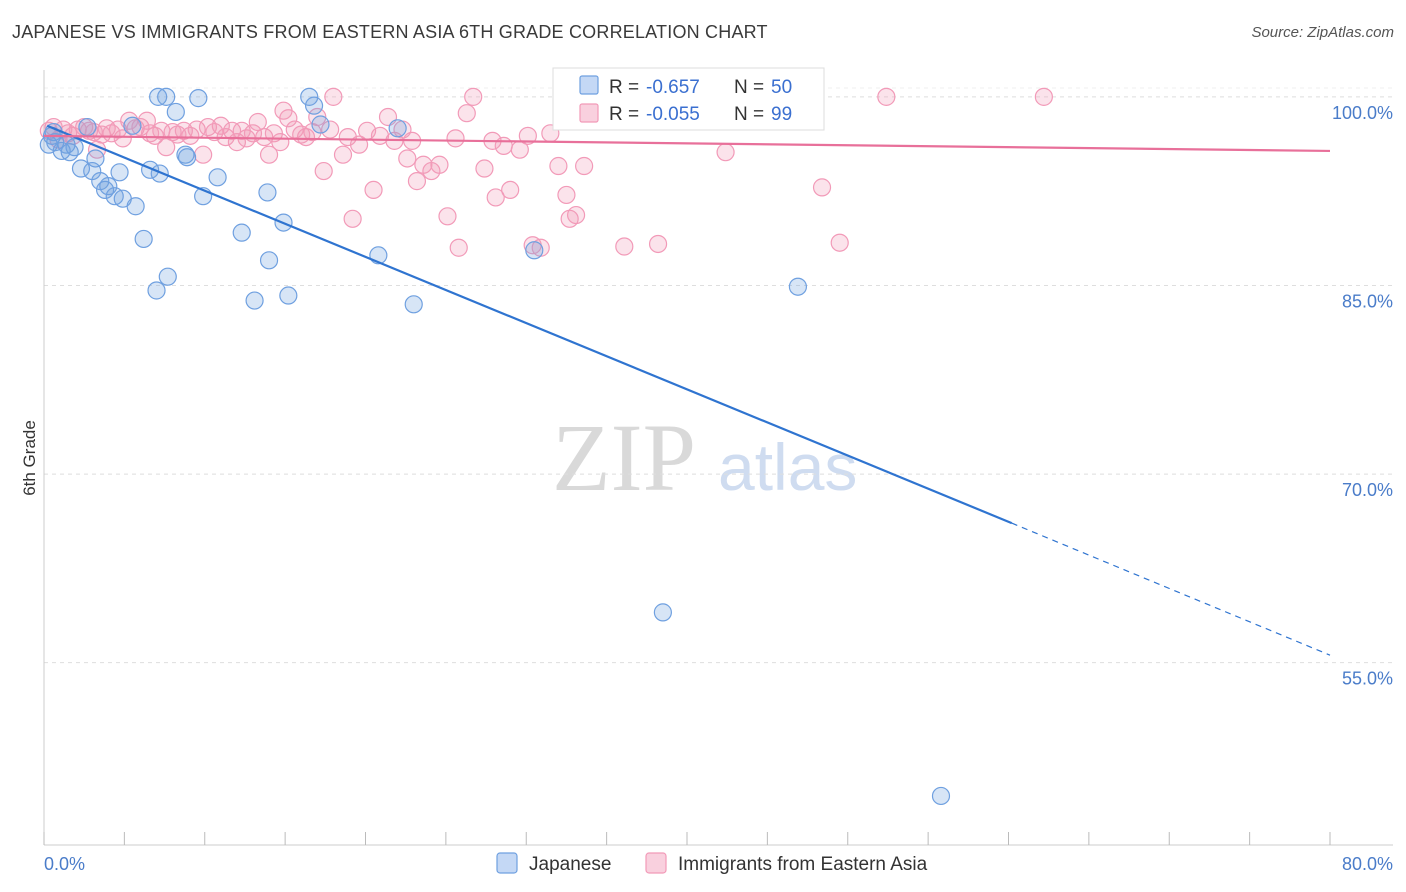 This screenshot has height=892, width=1406. What do you see at coordinates (29, 458) in the screenshot?
I see `y-axis-label: 6th Grade` at bounding box center [29, 458].